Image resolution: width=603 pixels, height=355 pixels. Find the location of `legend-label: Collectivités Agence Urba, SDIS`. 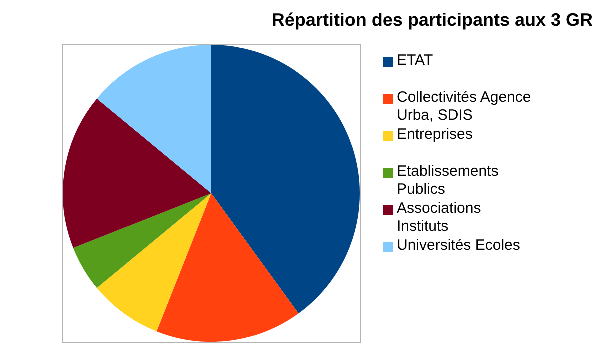

legend-label: Collectivités Agence Urba, SDIS is located at coordinates (464, 107).